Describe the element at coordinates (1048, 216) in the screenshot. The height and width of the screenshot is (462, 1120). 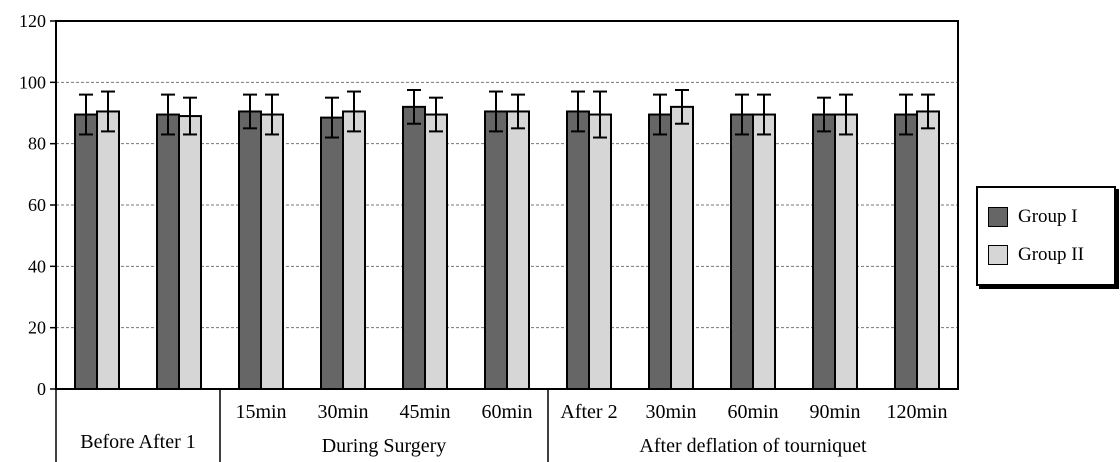
I see `legend-label-group-1: Group I` at that location.